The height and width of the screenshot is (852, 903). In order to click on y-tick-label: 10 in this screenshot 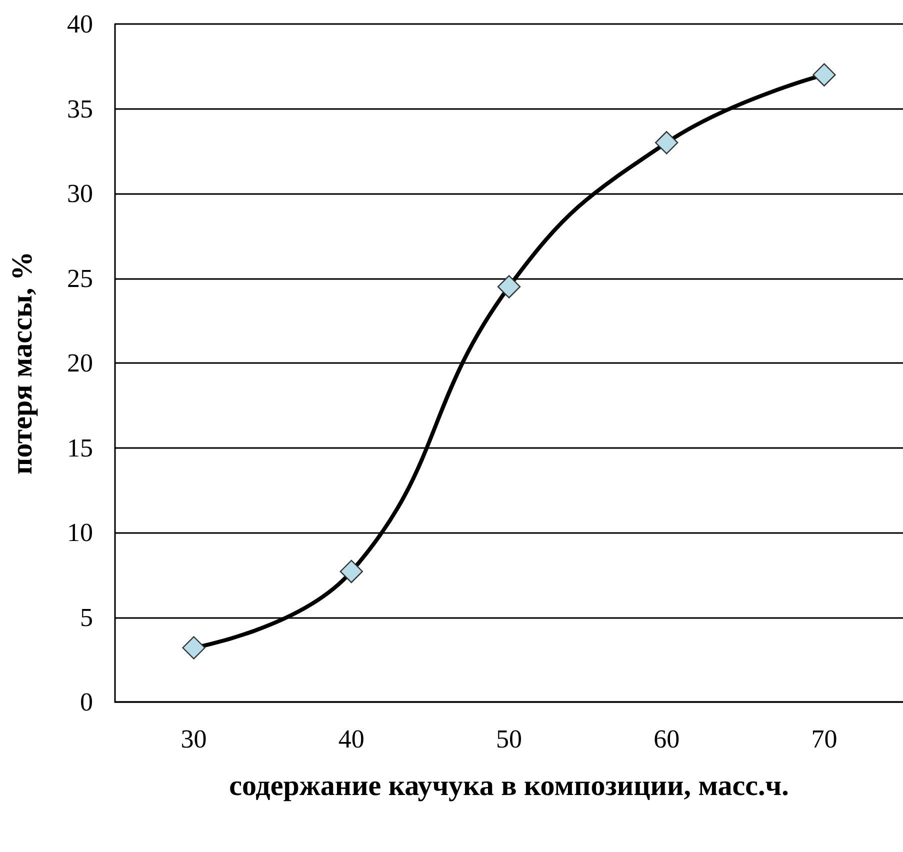, I will do `click(80, 532)`.